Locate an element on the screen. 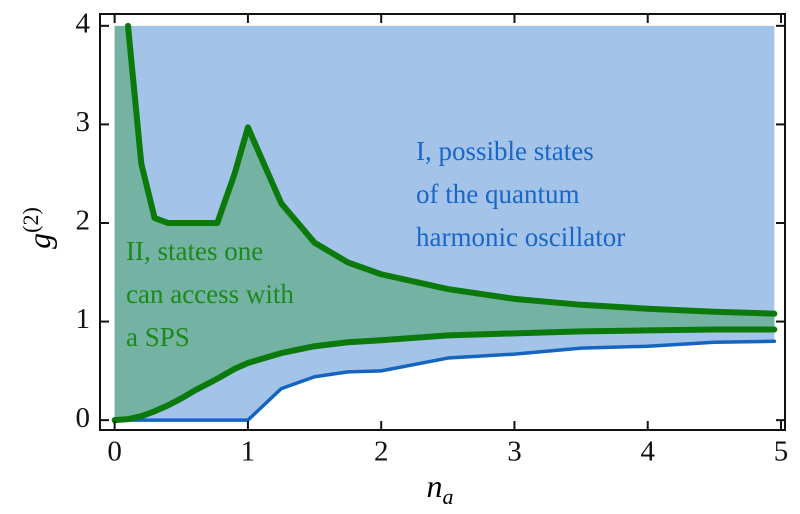 This screenshot has width=800, height=514. annotation: of the quantum is located at coordinates (497, 194).